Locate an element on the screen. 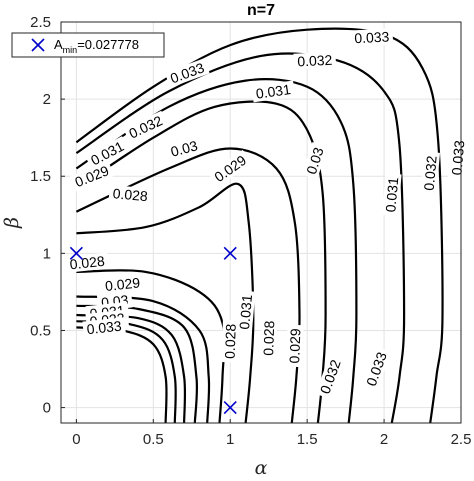 This screenshot has height=481, width=474. legend-label-main: A is located at coordinates (58, 44).